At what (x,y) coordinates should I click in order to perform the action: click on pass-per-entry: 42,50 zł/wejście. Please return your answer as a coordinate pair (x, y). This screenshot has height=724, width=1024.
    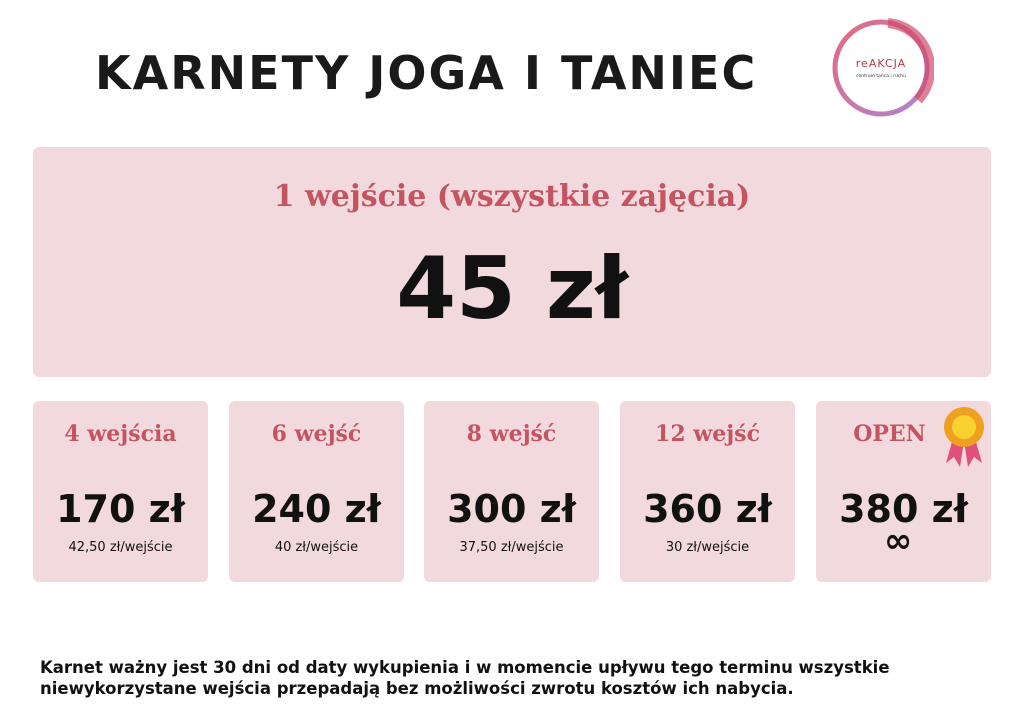
    Looking at the image, I should click on (120, 547).